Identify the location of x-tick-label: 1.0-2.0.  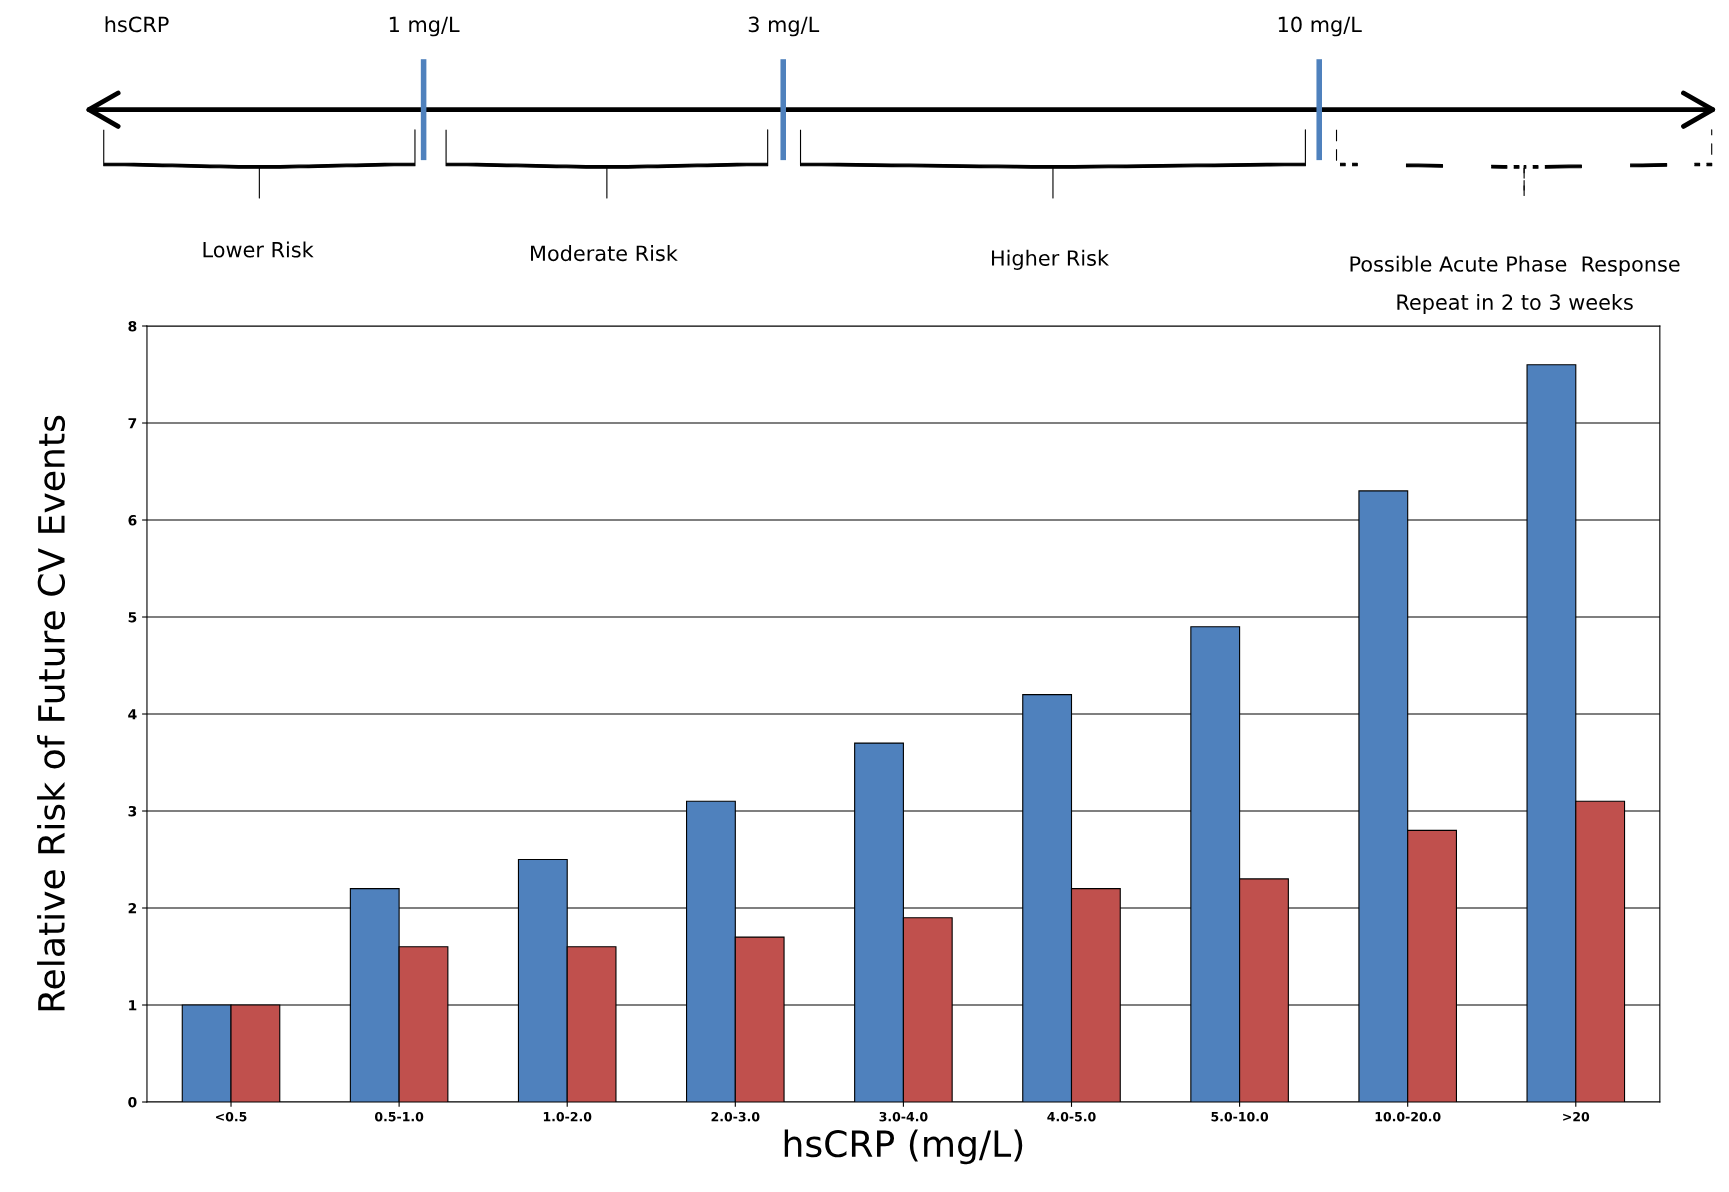
(567, 1116).